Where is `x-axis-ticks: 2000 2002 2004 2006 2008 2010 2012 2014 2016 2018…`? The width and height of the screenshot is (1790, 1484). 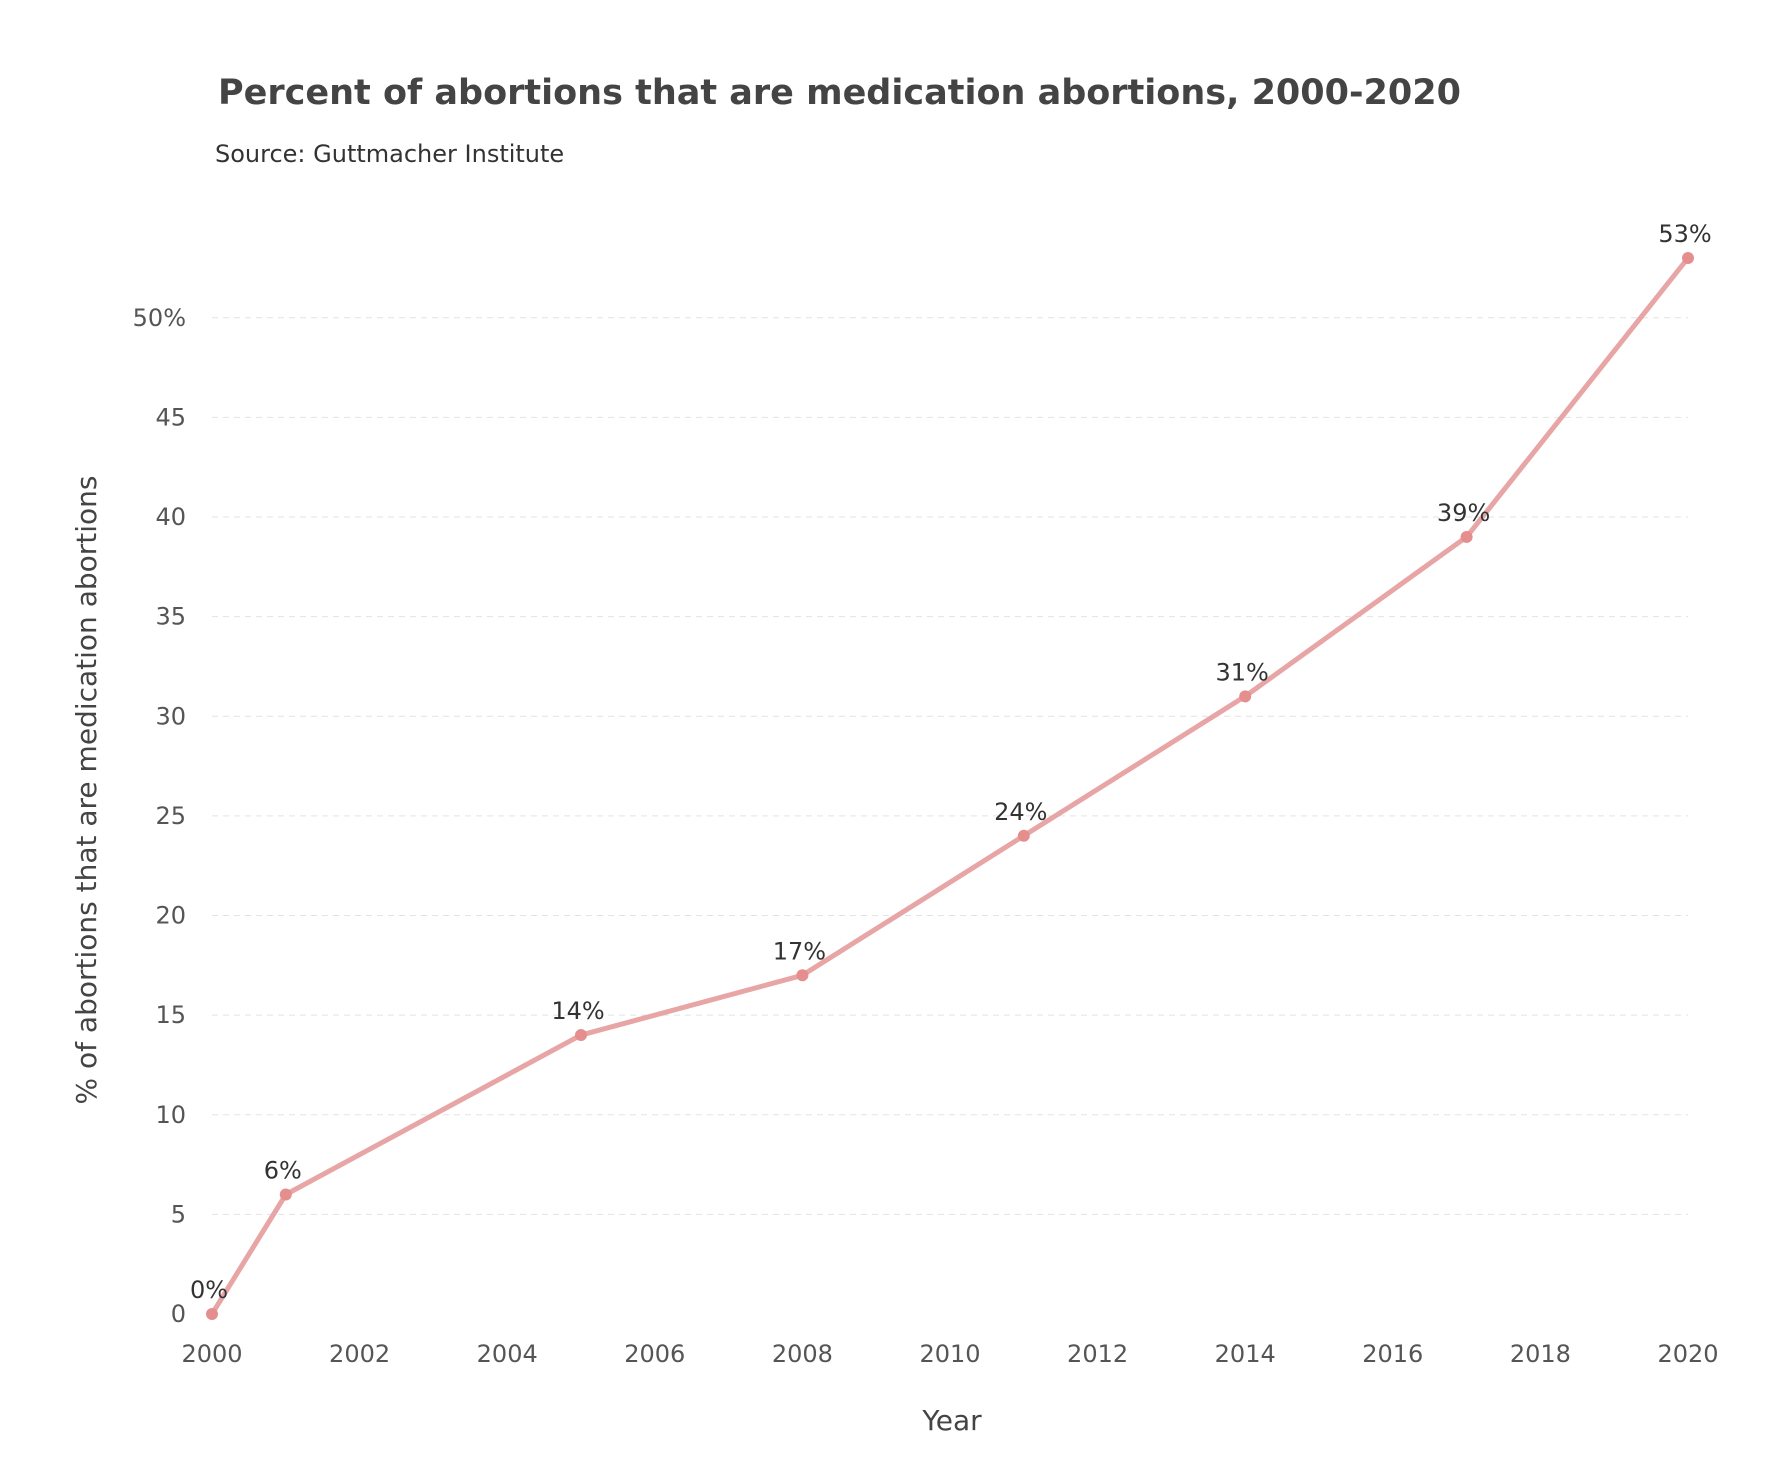 x-axis-ticks: 2000 2002 2004 2006 2008 2010 2012 2014 2016 2018… is located at coordinates (949, 1354).